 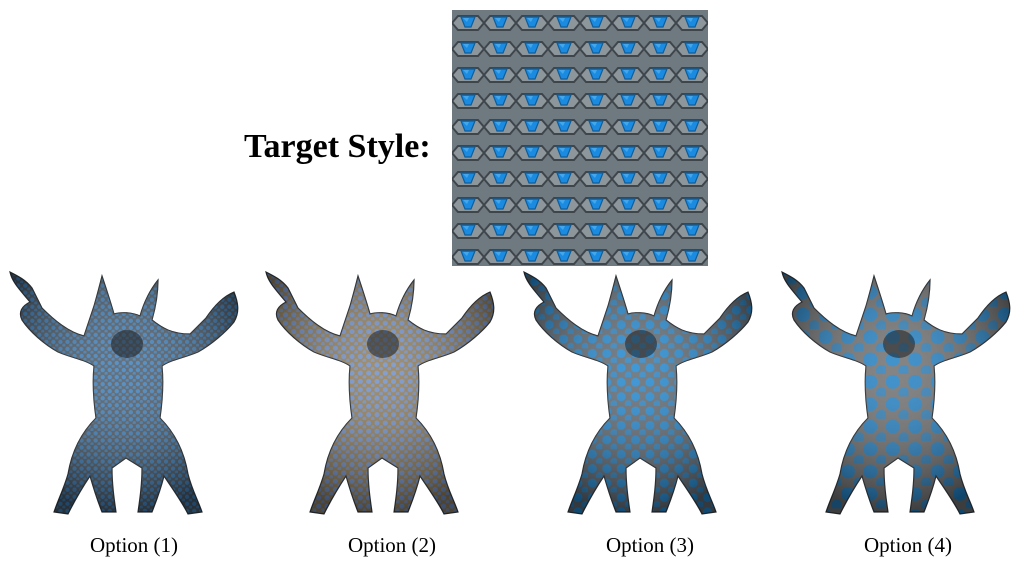 What do you see at coordinates (650, 545) in the screenshot?
I see `option-3-caption: Option (3)` at bounding box center [650, 545].